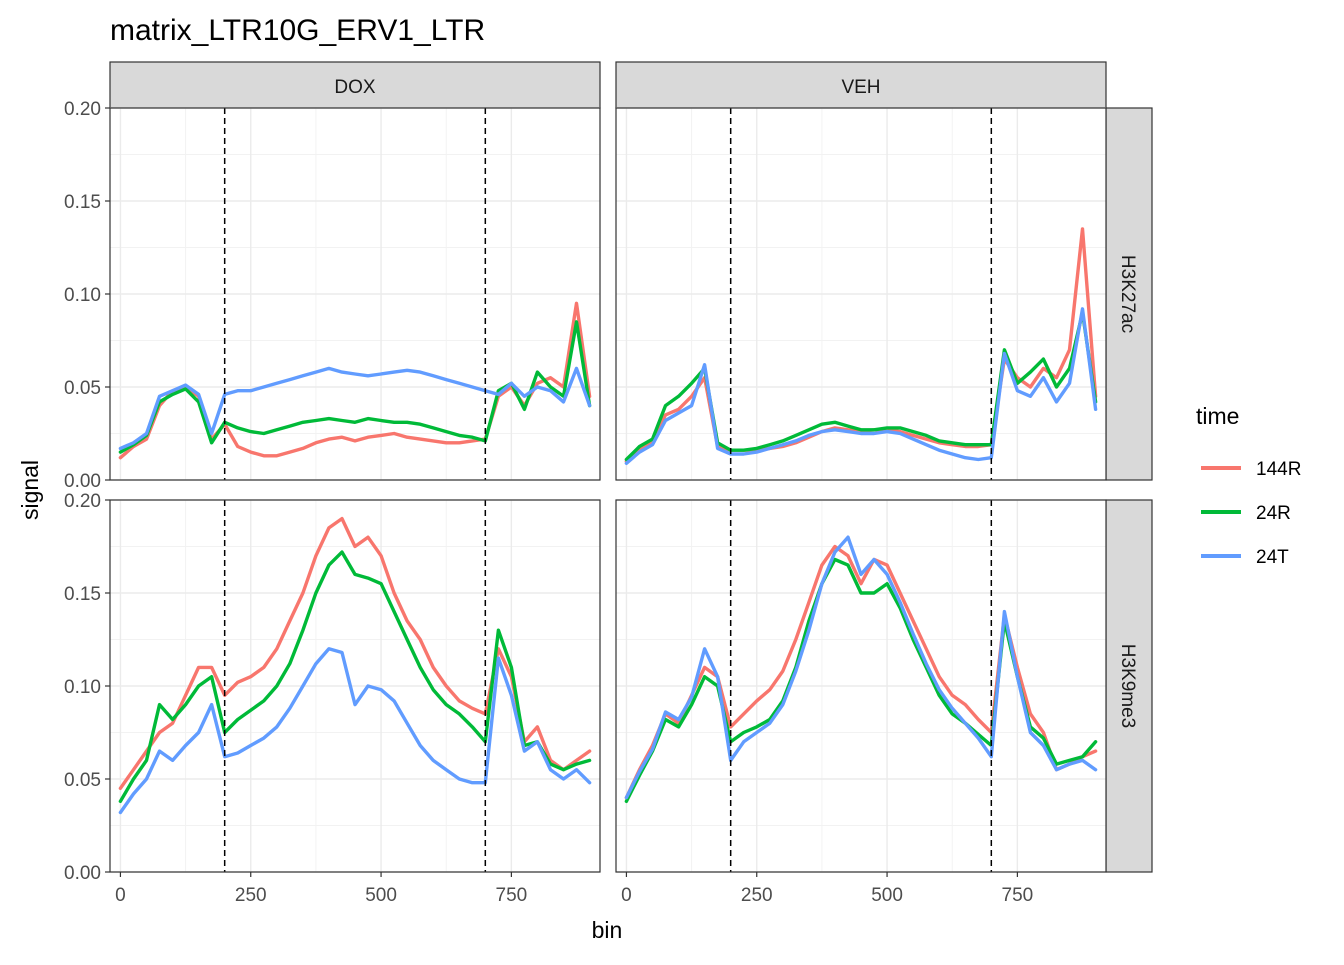  I want to click on strip-h3k9me3, so click(1129, 686).